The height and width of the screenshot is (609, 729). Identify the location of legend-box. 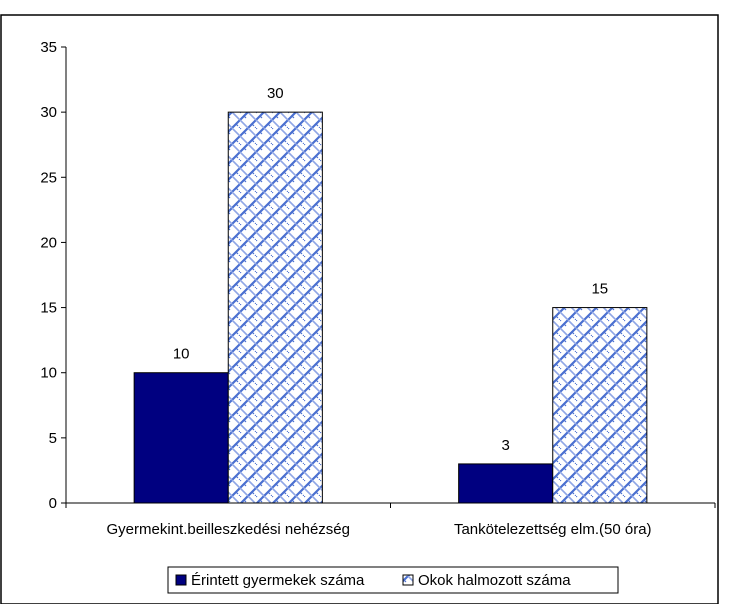
(393, 580).